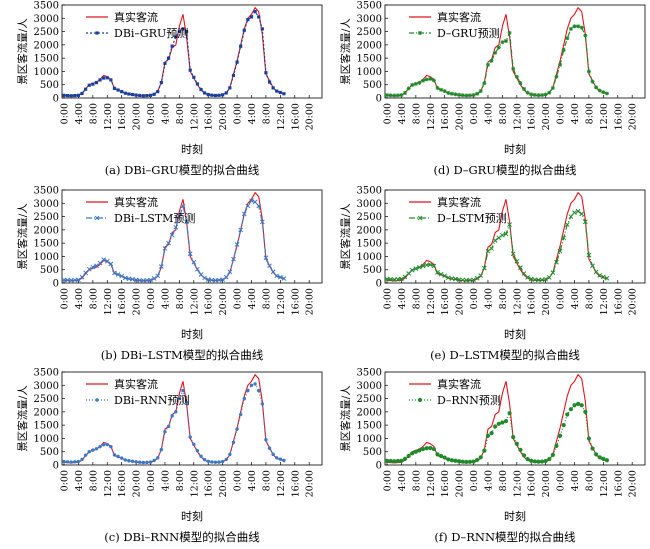 The height and width of the screenshot is (549, 650). What do you see at coordinates (192, 418) in the screenshot?
I see `plot-frame` at bounding box center [192, 418].